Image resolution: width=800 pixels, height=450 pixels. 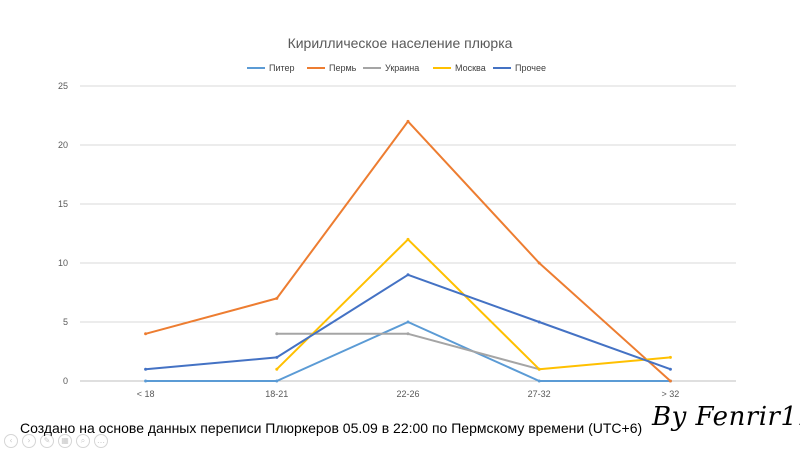 I want to click on y-tick-label: 20, so click(x=63, y=145).